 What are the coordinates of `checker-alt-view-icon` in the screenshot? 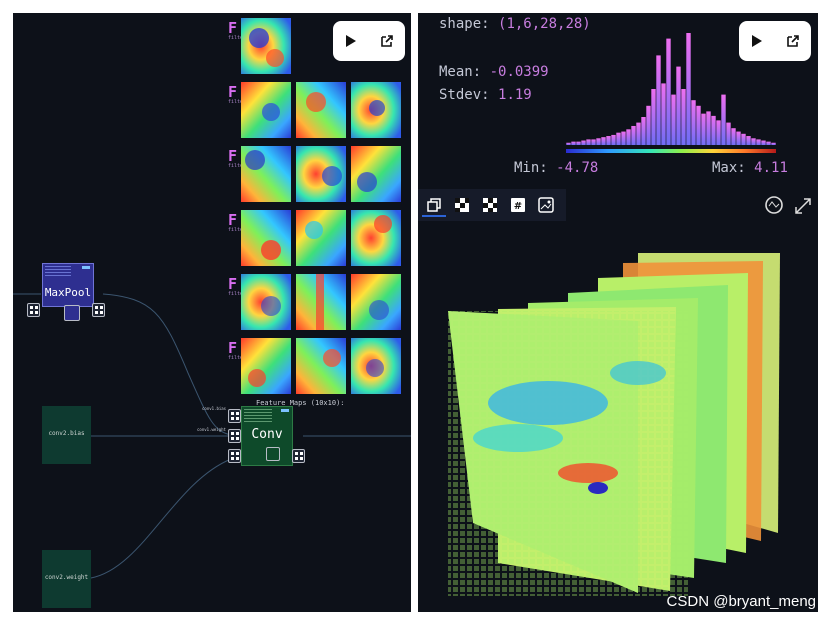 It's located at (490, 205).